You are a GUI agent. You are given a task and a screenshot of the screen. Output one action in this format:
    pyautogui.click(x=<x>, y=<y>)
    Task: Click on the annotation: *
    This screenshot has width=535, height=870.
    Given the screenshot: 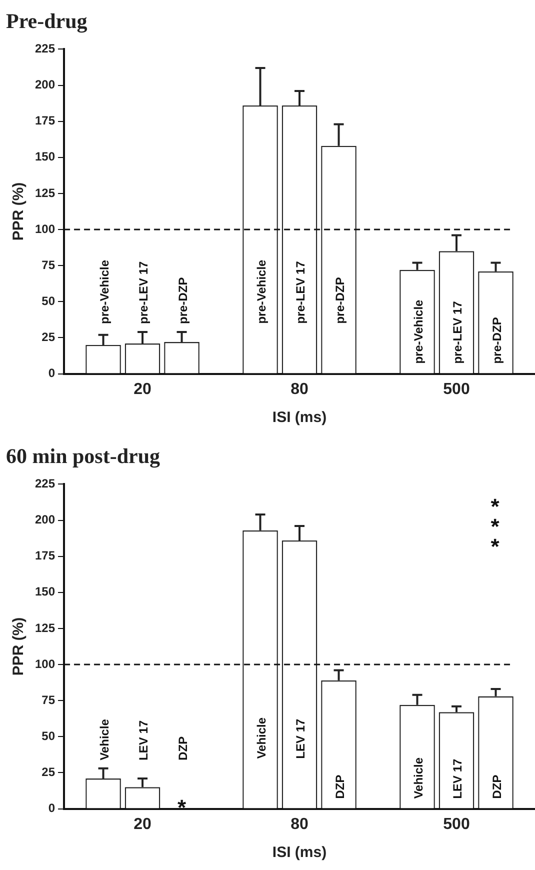 What is the action you would take?
    pyautogui.click(x=181, y=807)
    